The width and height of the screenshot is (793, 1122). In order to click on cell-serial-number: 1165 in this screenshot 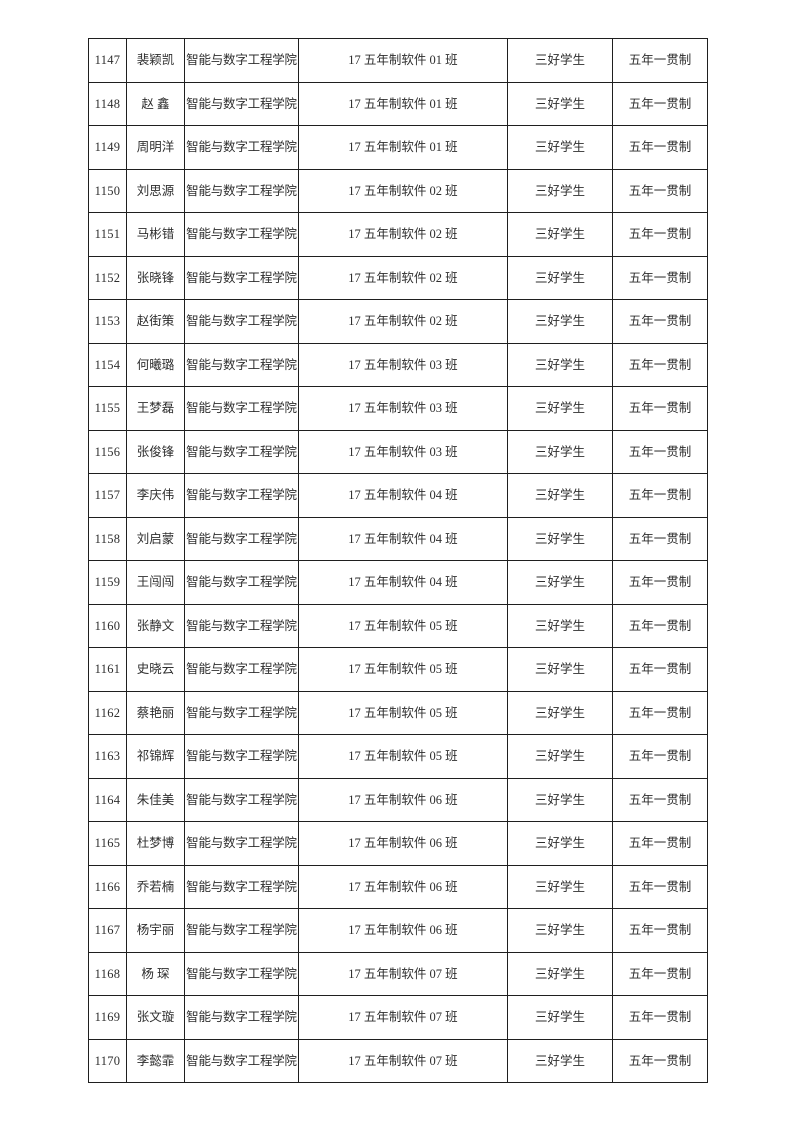, I will do `click(107, 843)`.